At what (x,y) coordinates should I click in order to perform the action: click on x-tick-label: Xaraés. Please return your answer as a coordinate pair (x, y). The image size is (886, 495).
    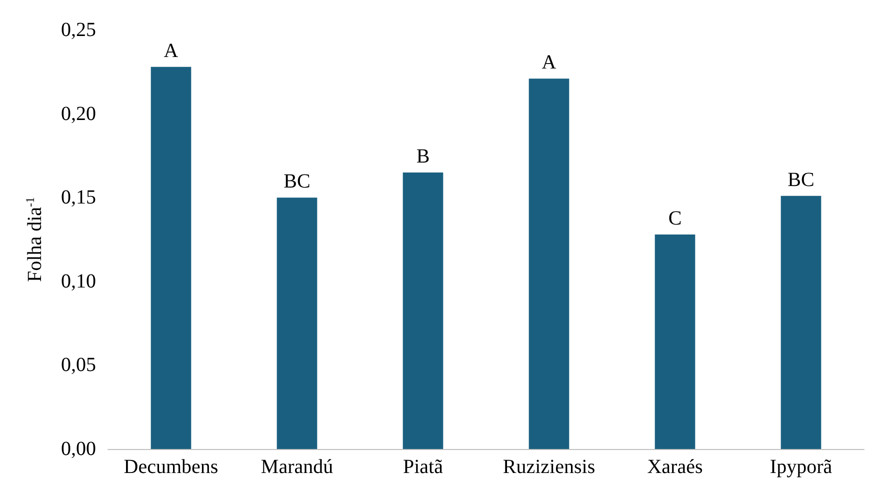
    Looking at the image, I should click on (675, 467).